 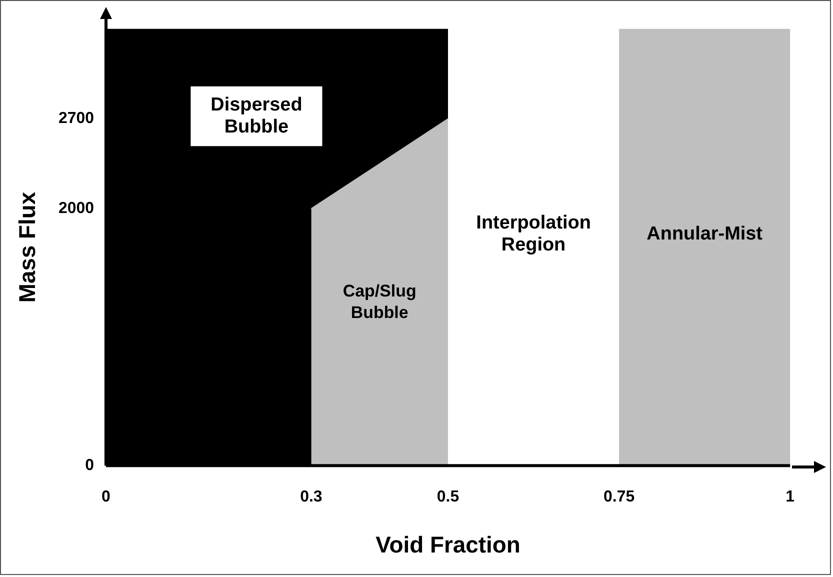 What do you see at coordinates (379, 301) in the screenshot?
I see `series-label: Cap/Slug Bubble` at bounding box center [379, 301].